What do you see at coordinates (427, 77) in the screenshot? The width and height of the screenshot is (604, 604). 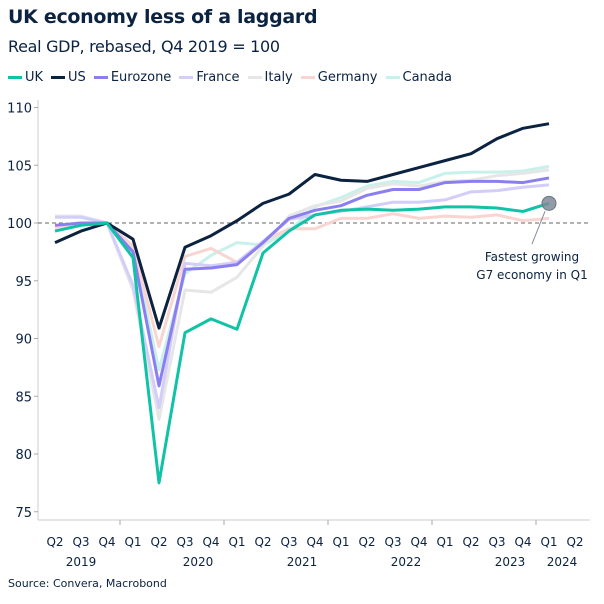 I see `legend-label: Canada` at bounding box center [427, 77].